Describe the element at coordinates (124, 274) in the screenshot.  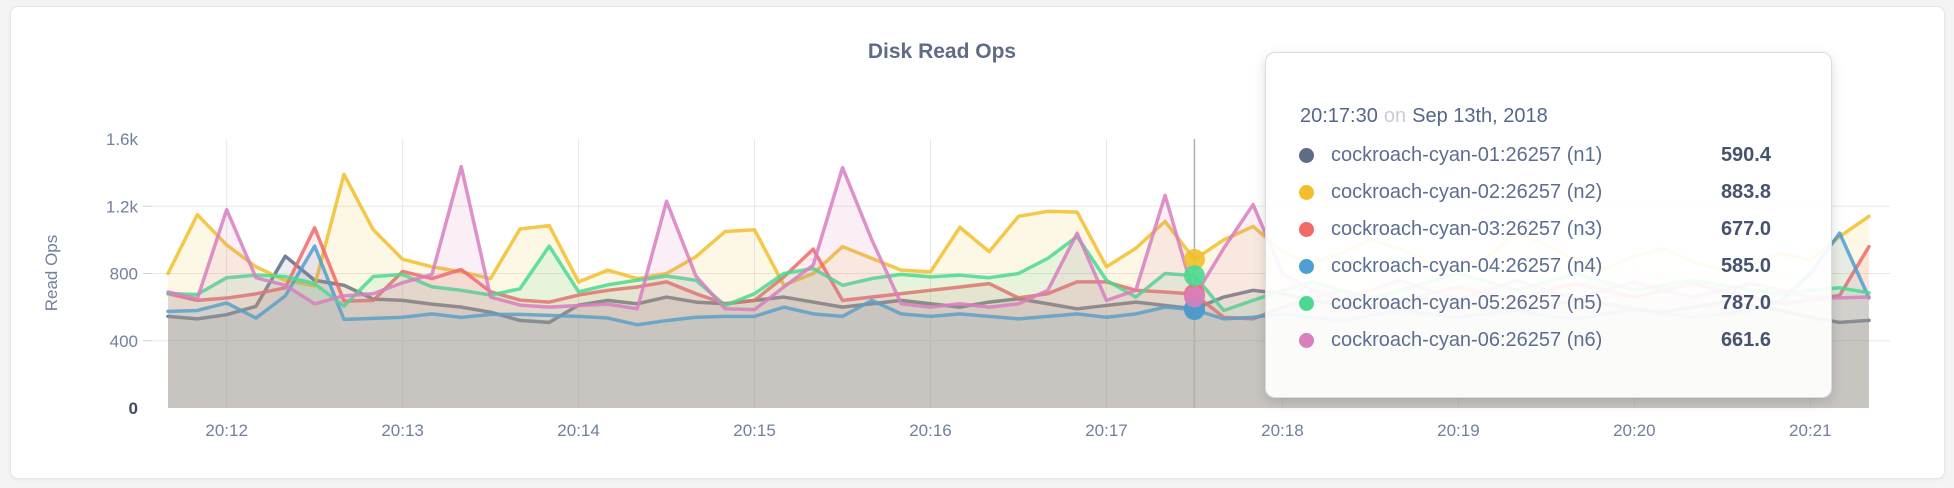
I see `y-tick-label: 800` at that location.